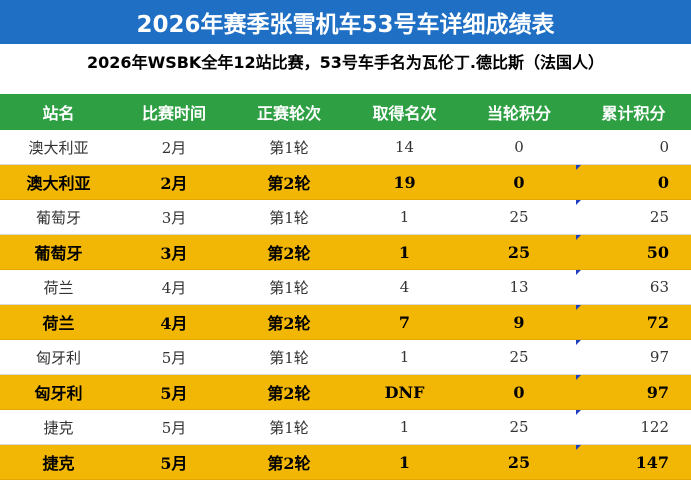  I want to click on cell-position: 7, so click(404, 322).